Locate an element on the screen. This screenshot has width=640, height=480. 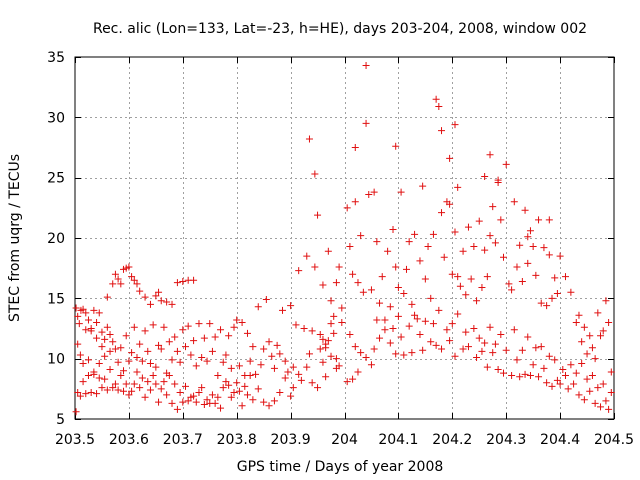
y-axis-label: STEC from uqrg / TECUs is located at coordinates (15, 238).